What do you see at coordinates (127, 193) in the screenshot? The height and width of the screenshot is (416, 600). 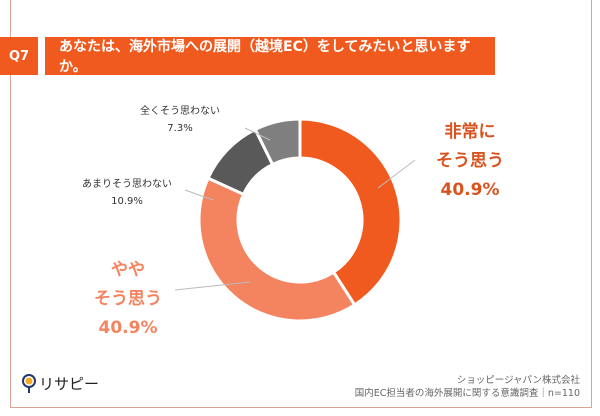 I see `label-not-much: あまりそう思わない 10.9%` at bounding box center [127, 193].